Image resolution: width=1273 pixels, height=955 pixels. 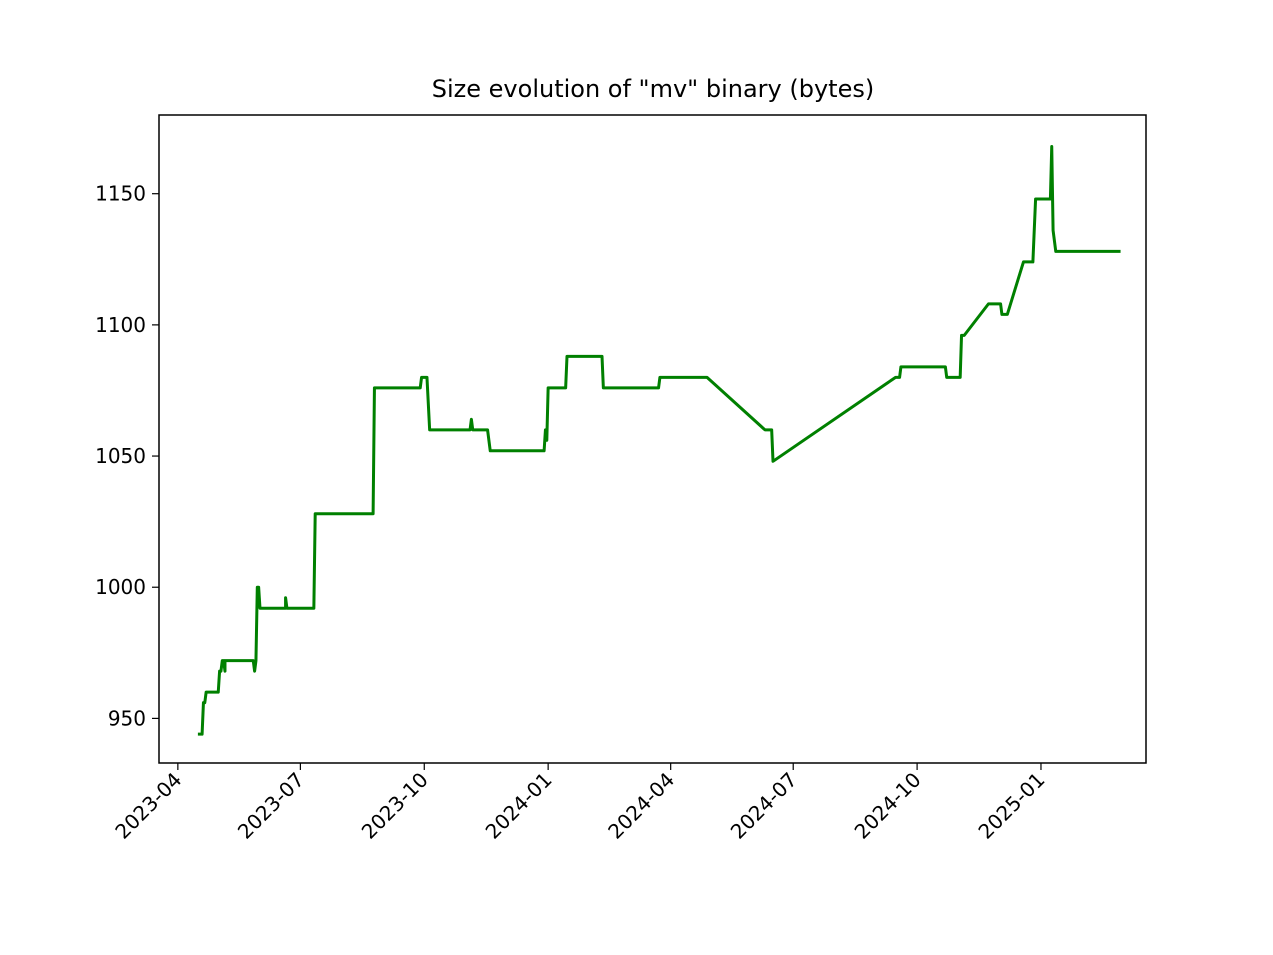 What do you see at coordinates (653, 89) in the screenshot?
I see `chart-title: Size evolution of "mv" binary (bytes)` at bounding box center [653, 89].